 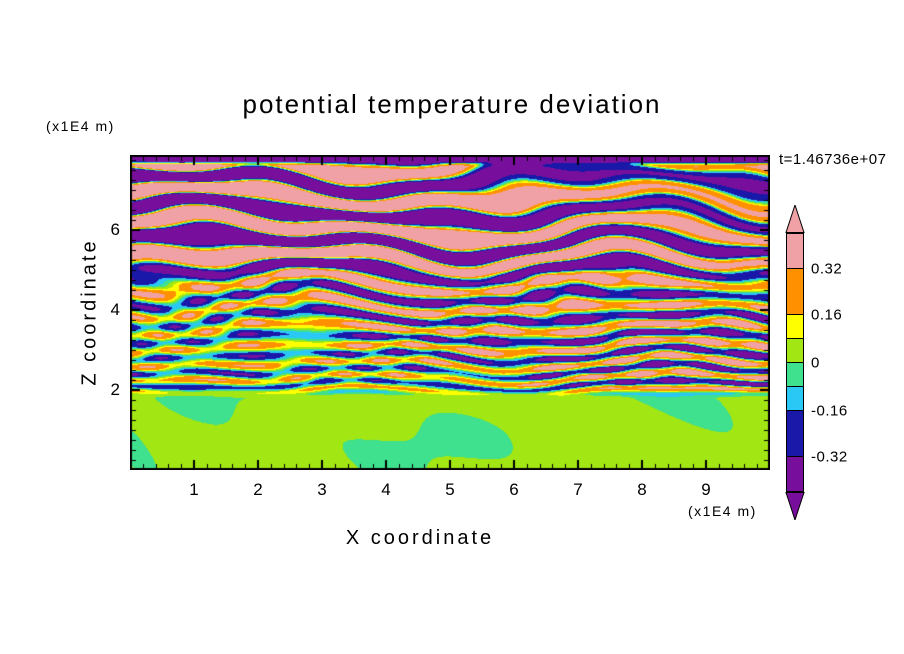 What do you see at coordinates (322, 489) in the screenshot?
I see `x-tick-label: 3` at bounding box center [322, 489].